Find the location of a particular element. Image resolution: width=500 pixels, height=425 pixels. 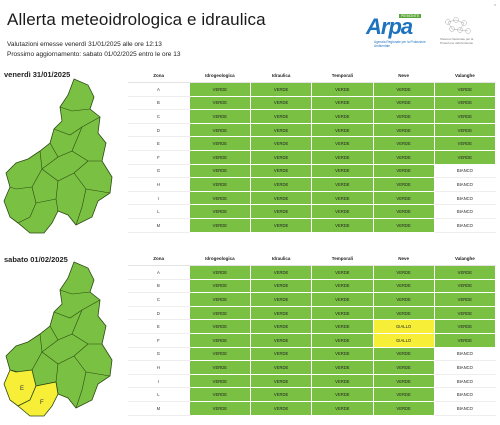

zone-cell: H is located at coordinates (159, 184).